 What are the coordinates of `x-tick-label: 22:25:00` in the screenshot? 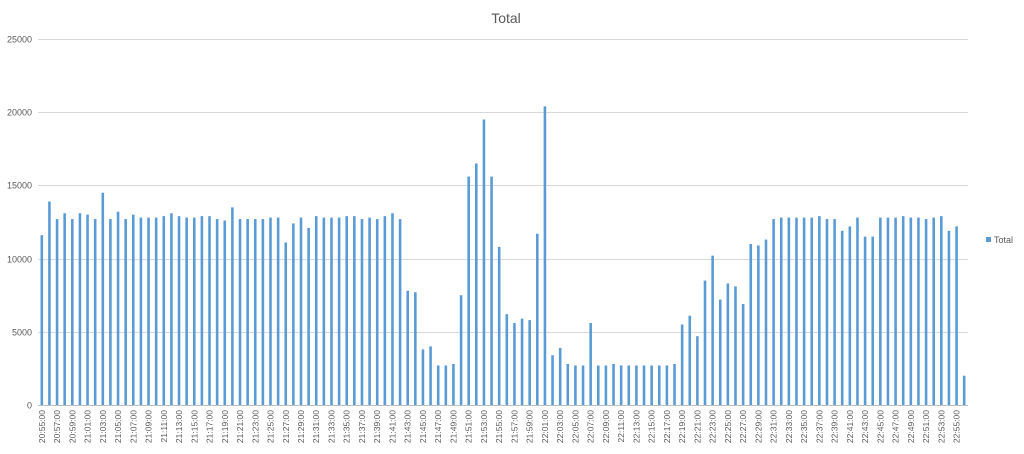 It's located at (728, 426).